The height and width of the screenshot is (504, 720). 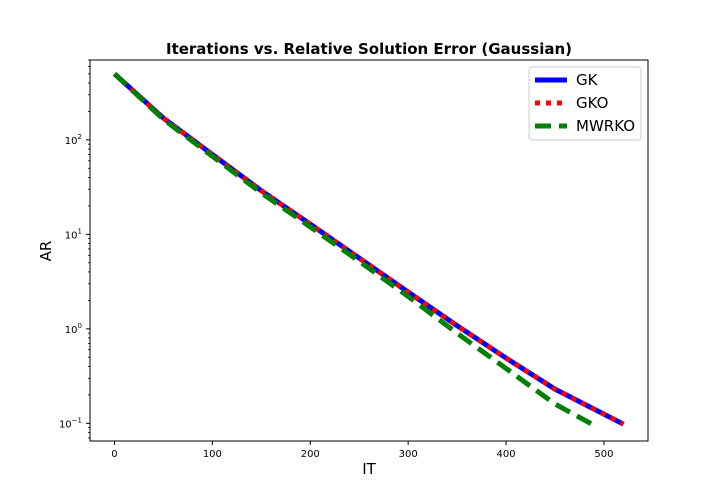 I want to click on legend-frame, so click(x=585, y=103).